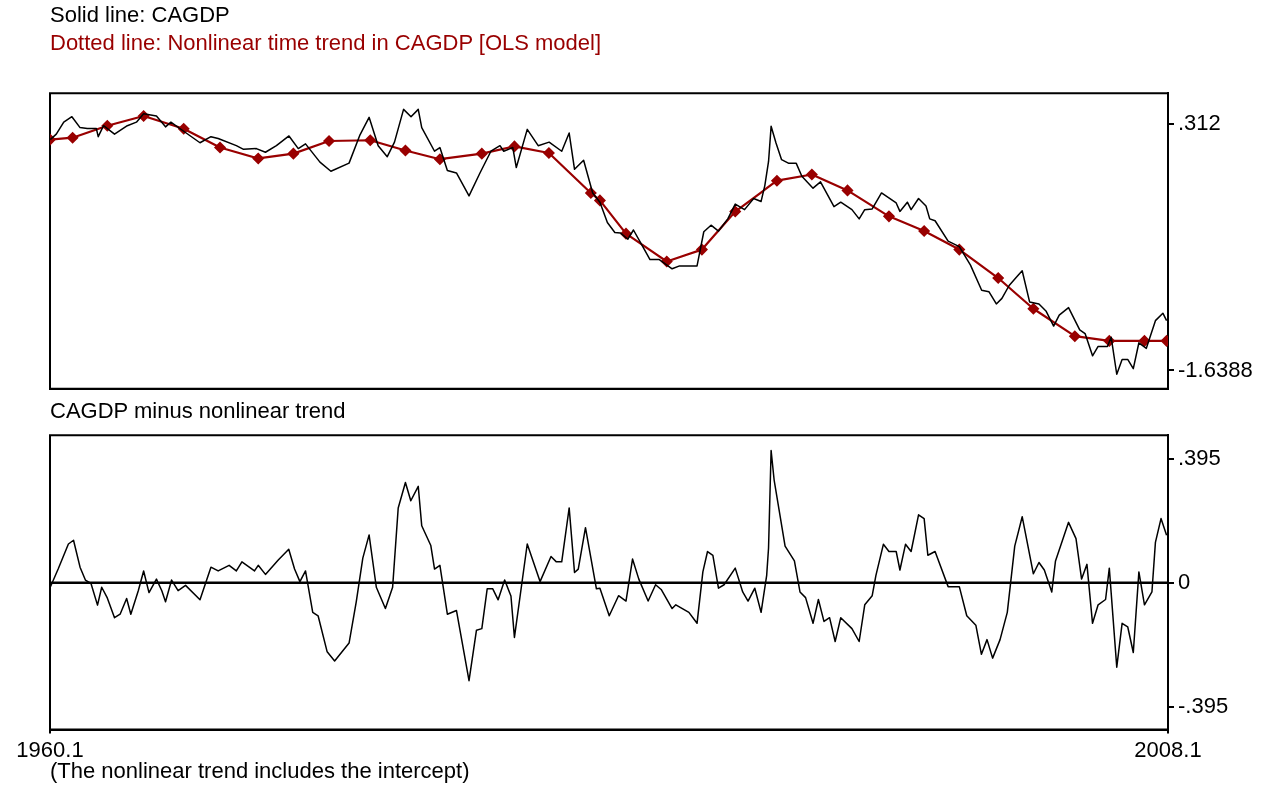  Describe the element at coordinates (1184, 581) in the screenshot. I see `y-tick-label: 0` at that location.